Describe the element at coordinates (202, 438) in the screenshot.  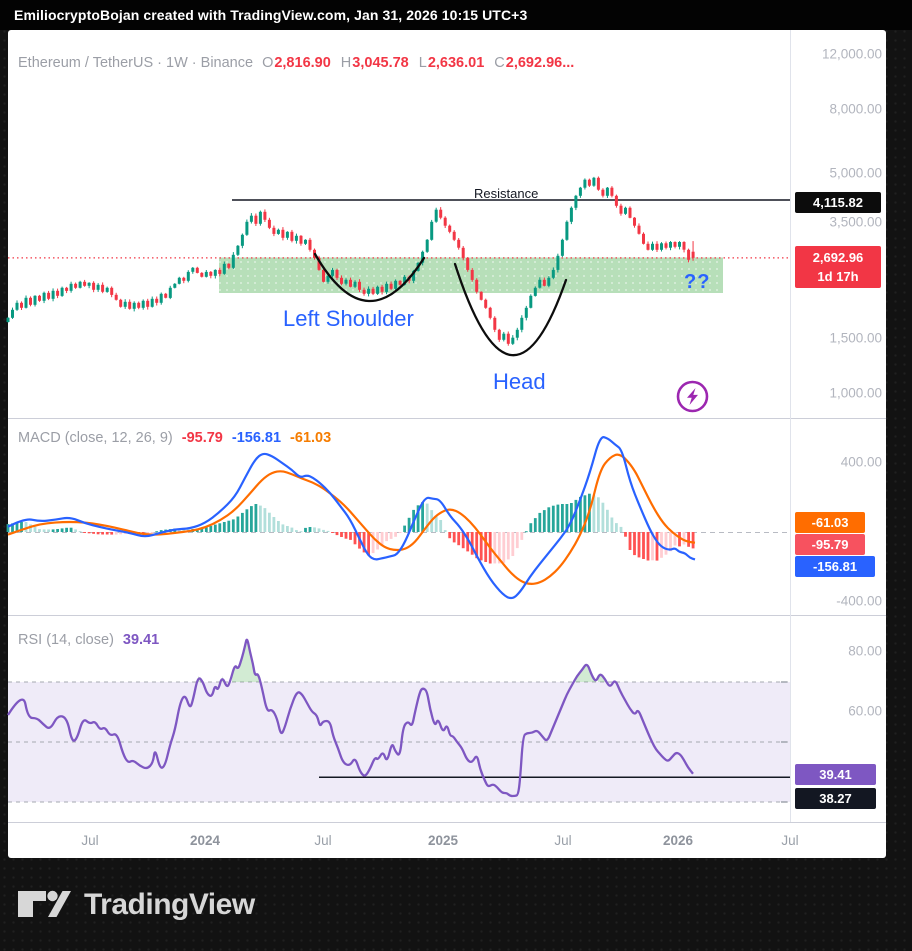
I see `macd-hist-value: -95.79` at that location.